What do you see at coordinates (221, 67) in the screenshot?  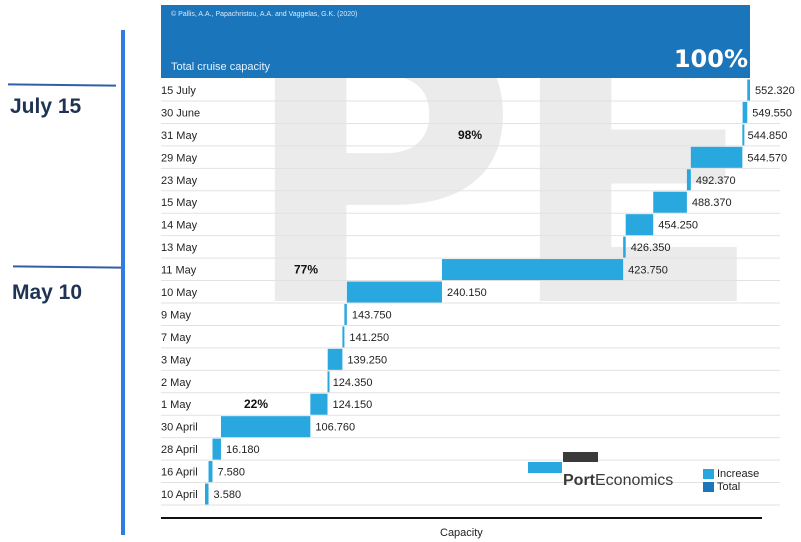 I see `header-title: Total cruise capacity` at bounding box center [221, 67].